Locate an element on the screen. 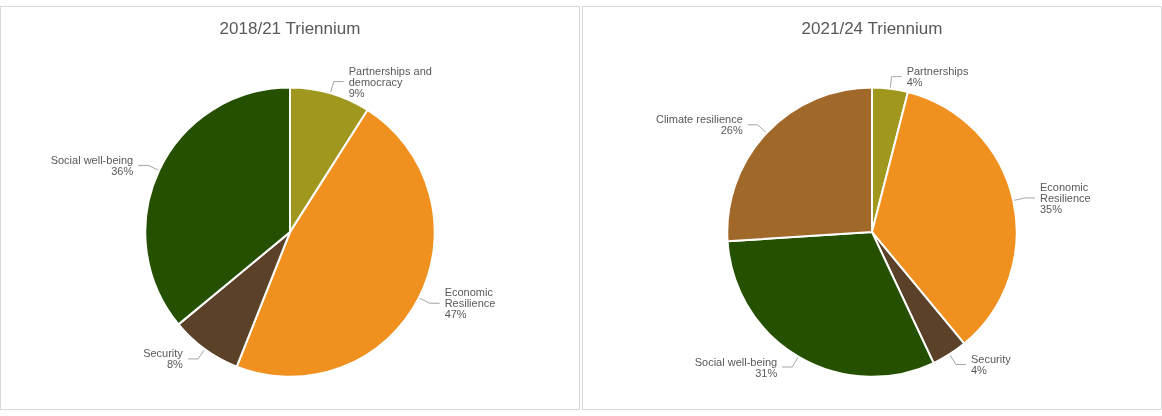 The height and width of the screenshot is (416, 1162). data-label: 31% is located at coordinates (766, 372).